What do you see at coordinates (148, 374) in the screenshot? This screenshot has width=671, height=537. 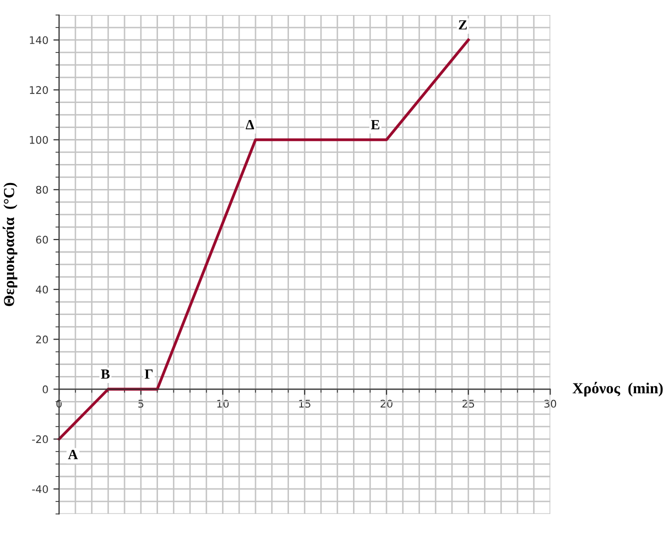 I see `annotation: Γ` at bounding box center [148, 374].